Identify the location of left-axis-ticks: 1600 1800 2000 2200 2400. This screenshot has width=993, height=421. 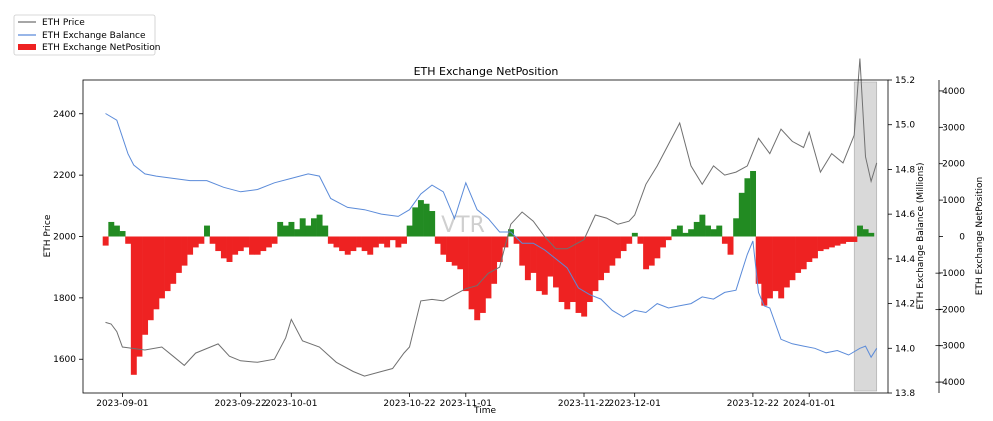
(68, 237).